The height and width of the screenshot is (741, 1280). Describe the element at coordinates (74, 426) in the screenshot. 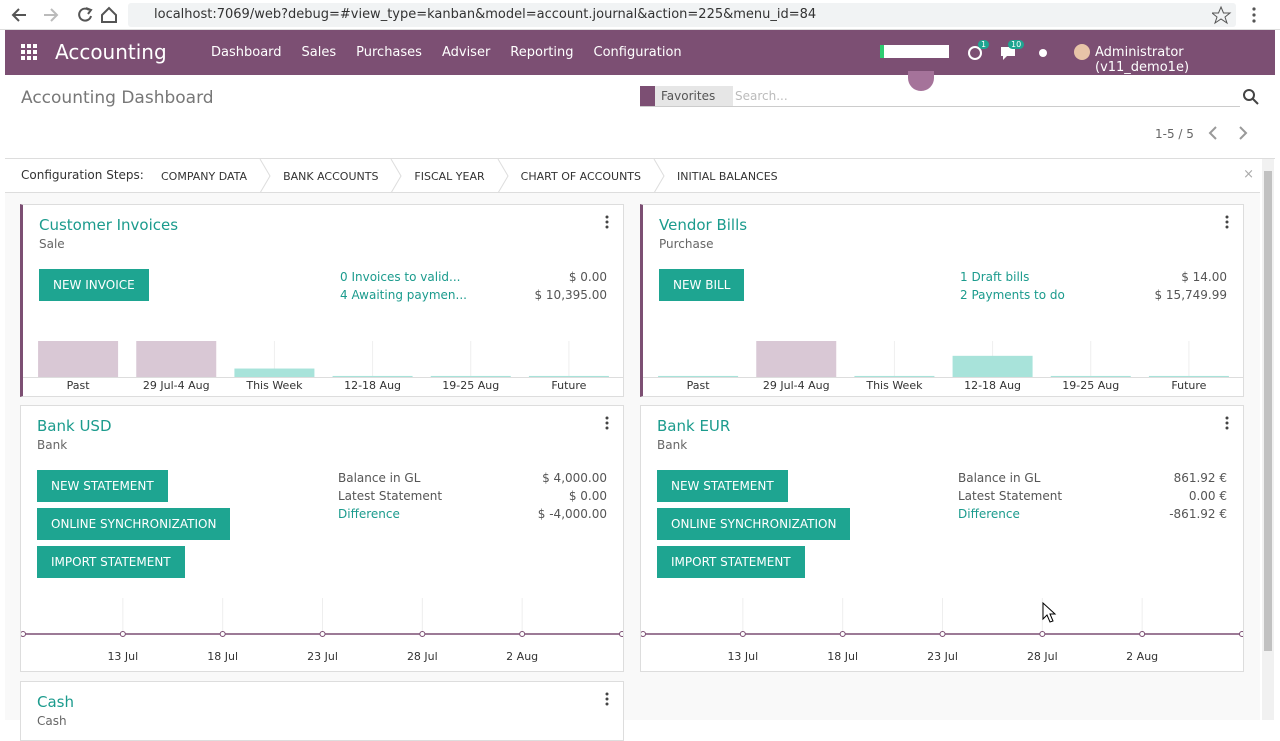

I see `card-title: Bank USD` at that location.